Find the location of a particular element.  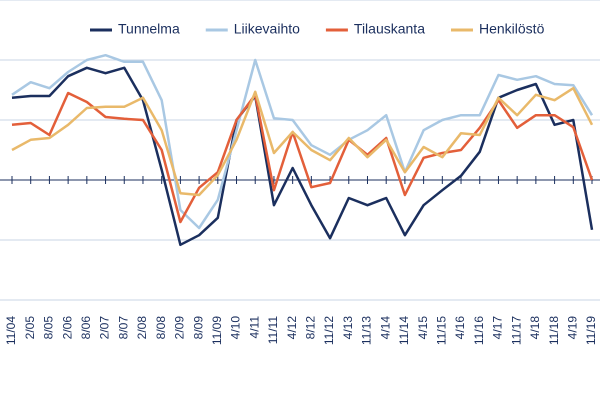

x-tick-label: 11/19 is located at coordinates (591, 330).